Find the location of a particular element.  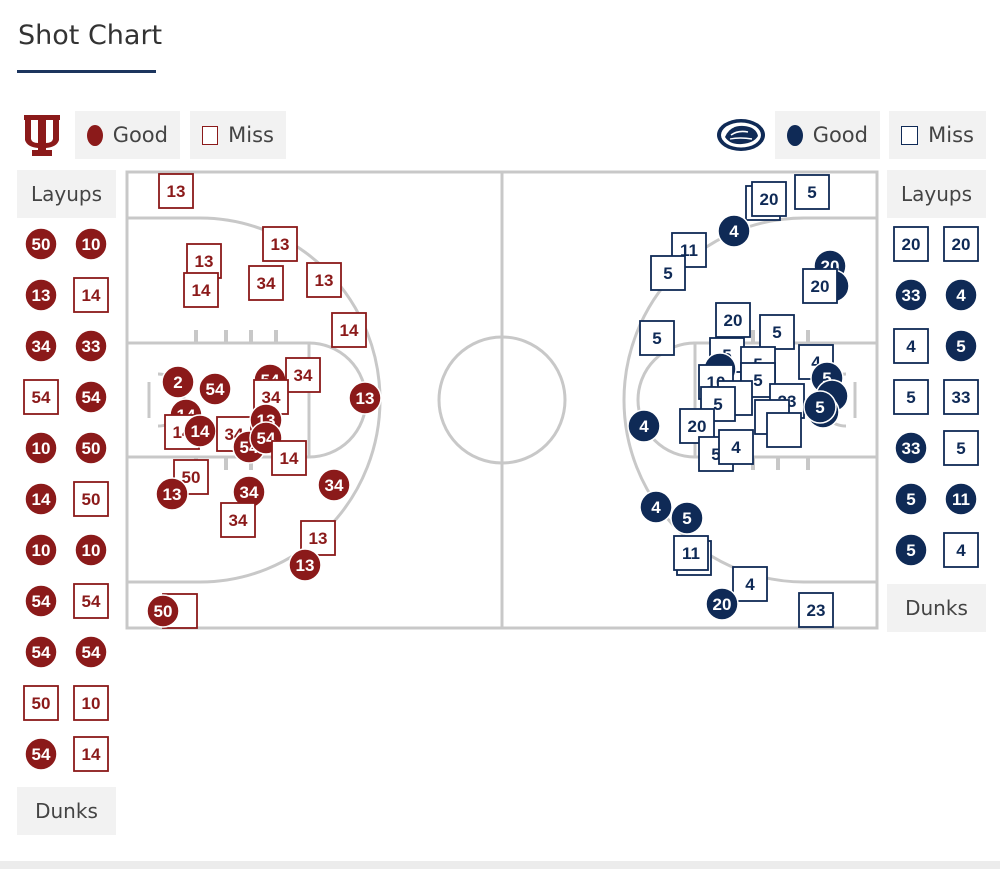

away-layup-marker: 20 is located at coordinates (911, 244).